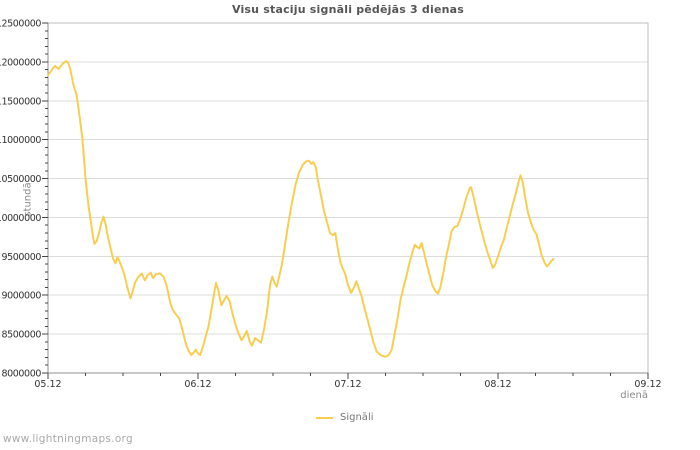 This screenshot has width=700, height=450. Describe the element at coordinates (20, 179) in the screenshot. I see `y-tick-label: 10500000` at that location.